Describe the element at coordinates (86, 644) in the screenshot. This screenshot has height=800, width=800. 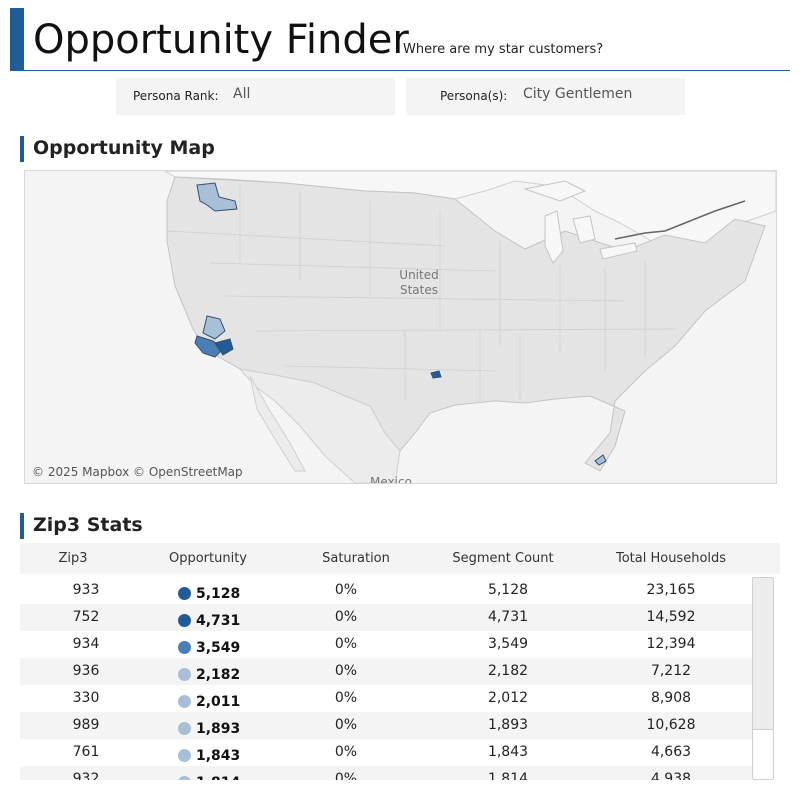
I see `cell-zip3: 934` at that location.